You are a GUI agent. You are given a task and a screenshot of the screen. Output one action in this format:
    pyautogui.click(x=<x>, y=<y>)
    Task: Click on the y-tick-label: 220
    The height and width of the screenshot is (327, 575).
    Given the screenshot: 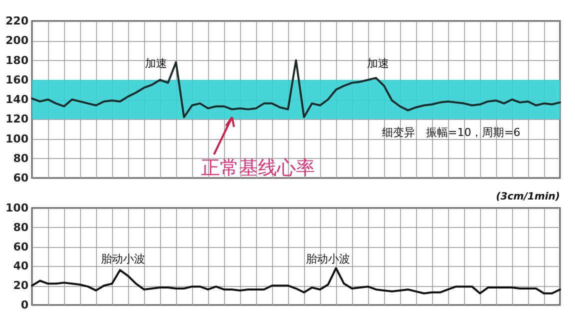 What is the action you would take?
    pyautogui.click(x=17, y=21)
    